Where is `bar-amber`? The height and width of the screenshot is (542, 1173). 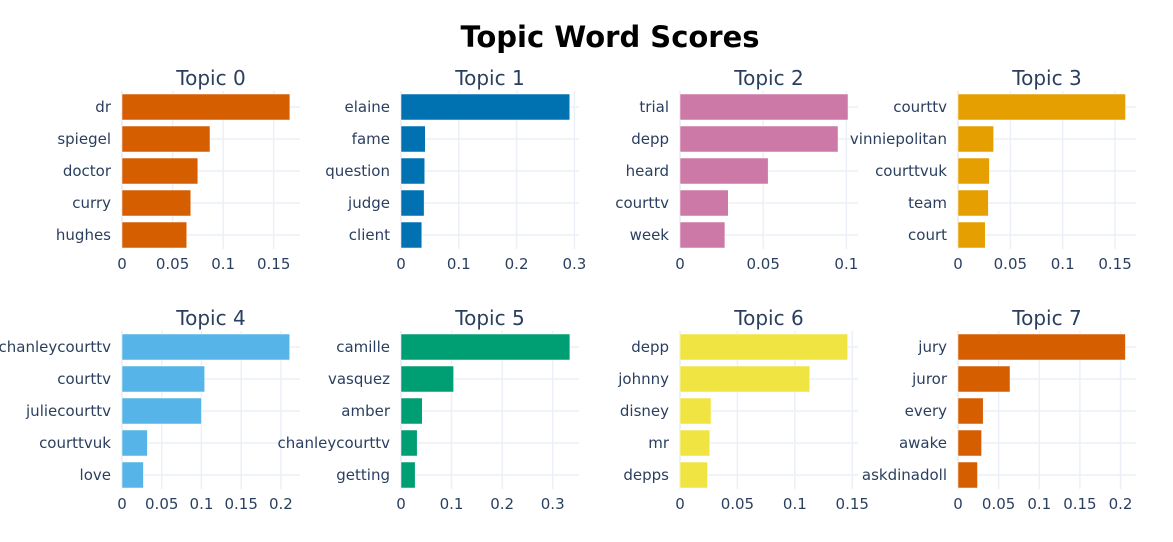 bar-amber is located at coordinates (411, 411).